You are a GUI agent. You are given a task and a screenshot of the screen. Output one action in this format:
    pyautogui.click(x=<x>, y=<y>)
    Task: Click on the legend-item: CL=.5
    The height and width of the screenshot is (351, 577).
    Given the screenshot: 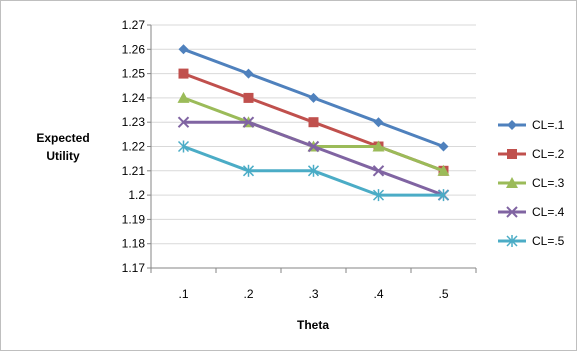 What is the action you would take?
    pyautogui.click(x=531, y=241)
    